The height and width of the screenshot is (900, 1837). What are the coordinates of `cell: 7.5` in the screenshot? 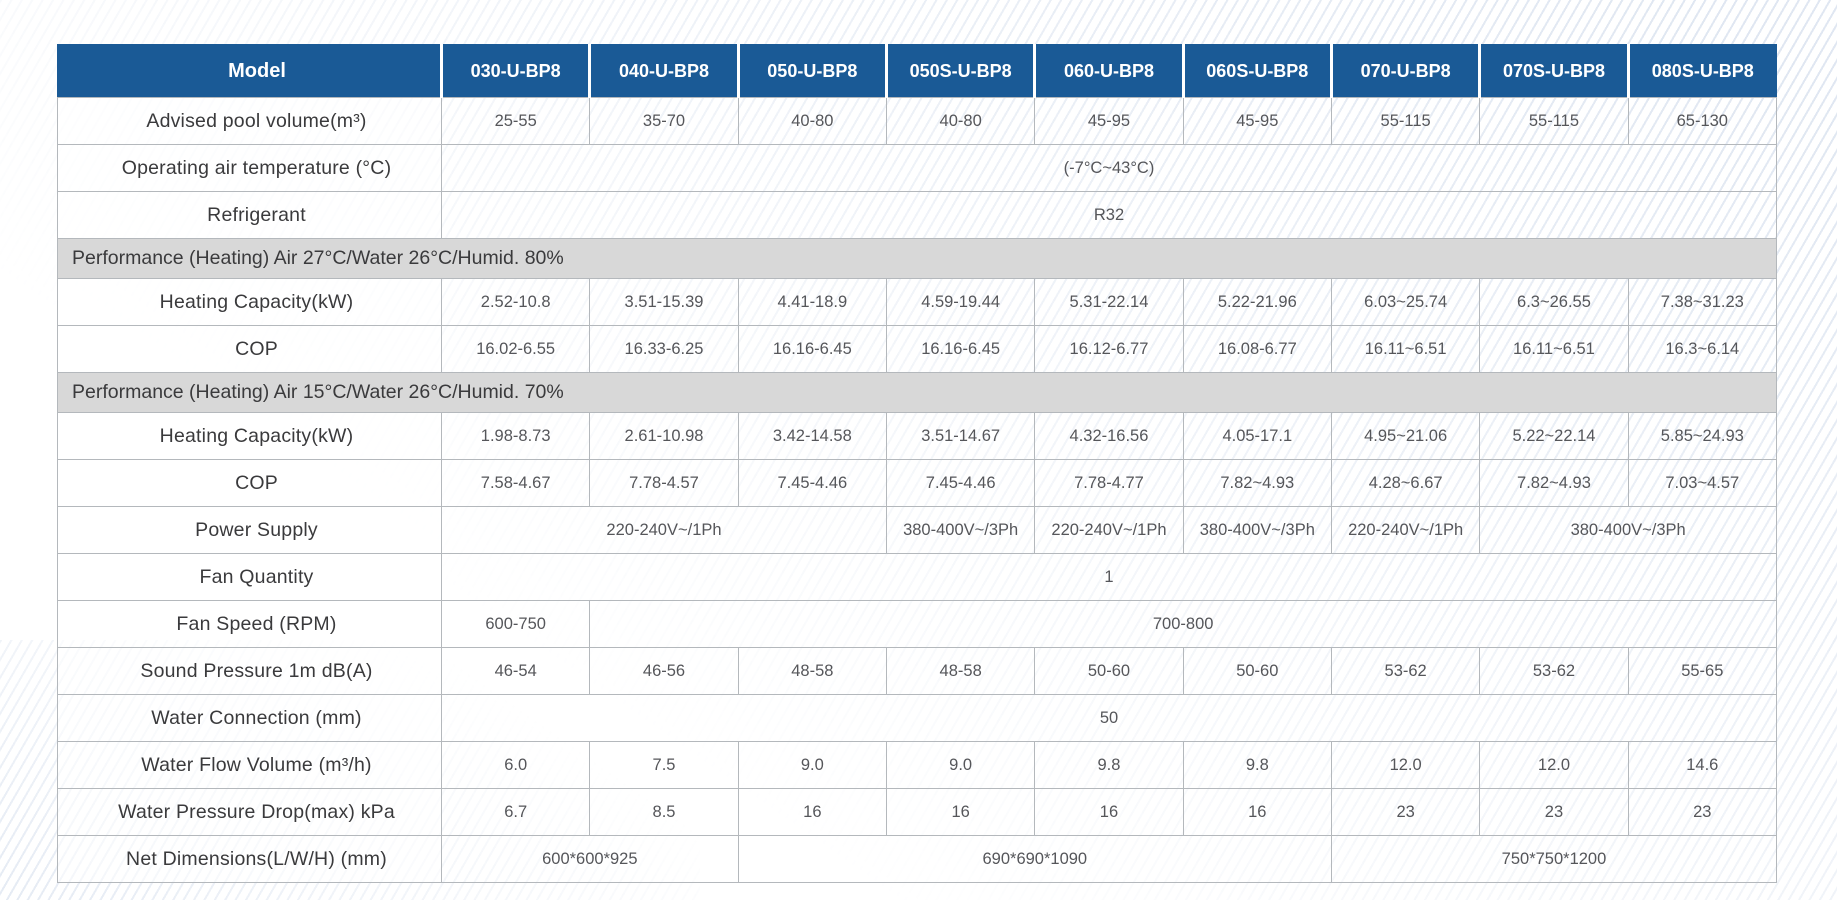 It's located at (664, 765).